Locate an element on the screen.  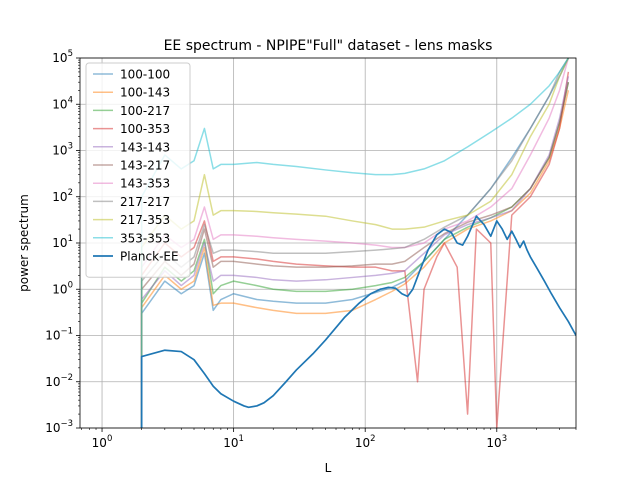
y-tick-label: 10³ is located at coordinates (62, 150).